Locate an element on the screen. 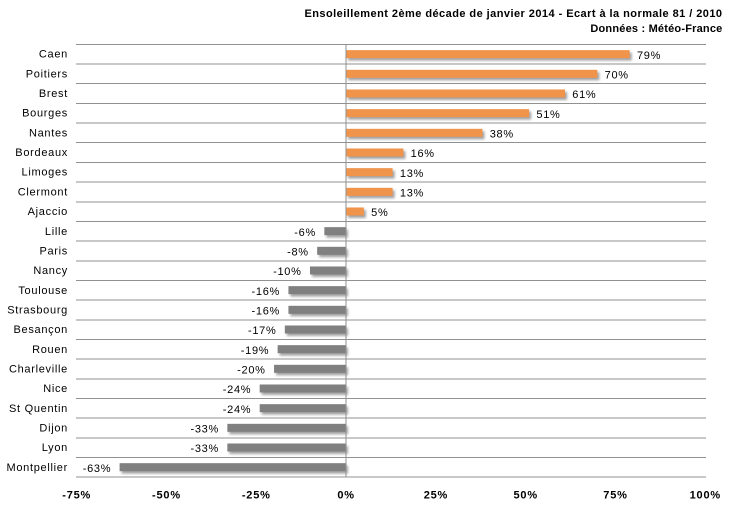 This screenshot has height=510, width=729. svg-text: Nancy is located at coordinates (50, 271).